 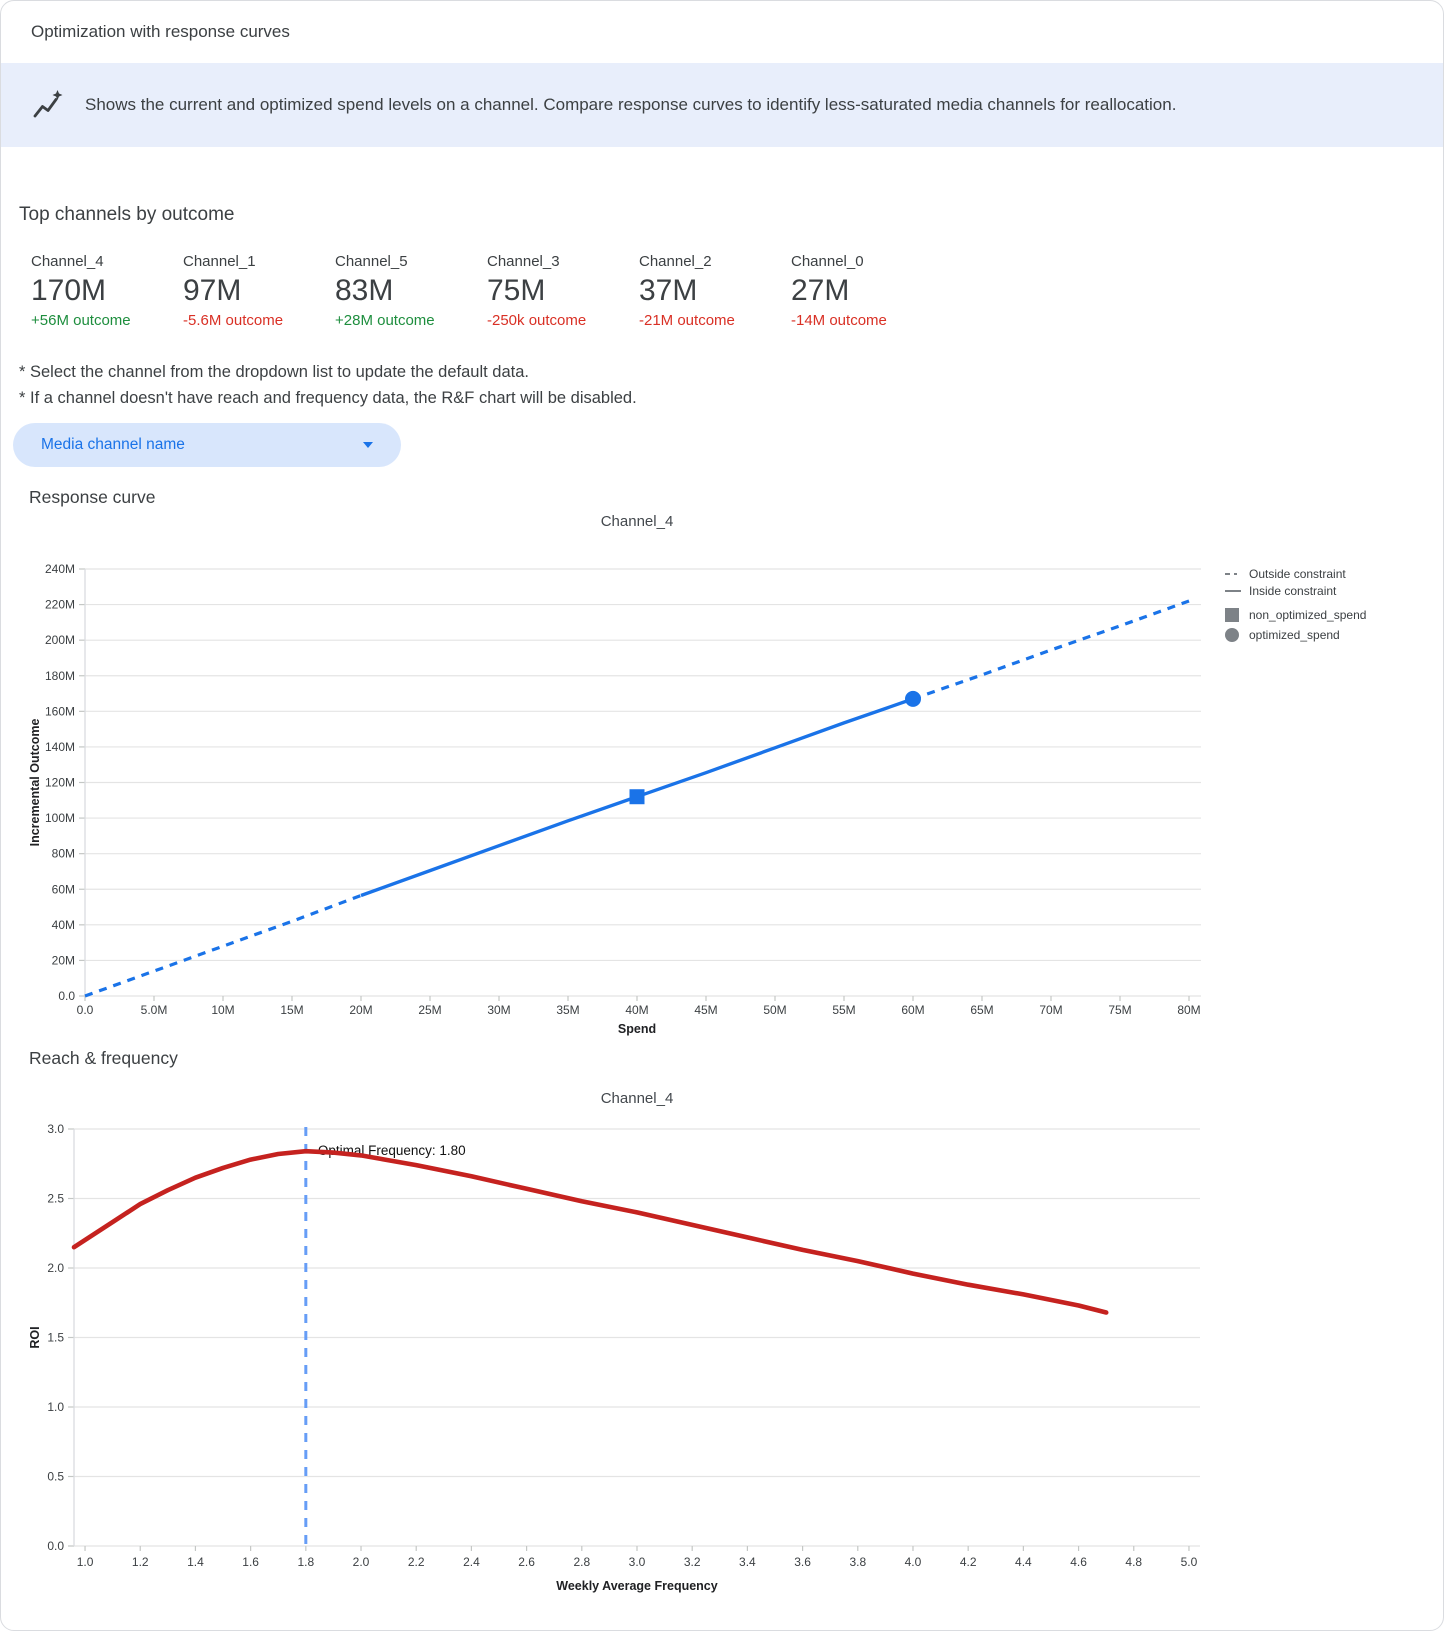 What do you see at coordinates (35, 783) in the screenshot?
I see `y-axis-title: Incremental Outcome` at bounding box center [35, 783].